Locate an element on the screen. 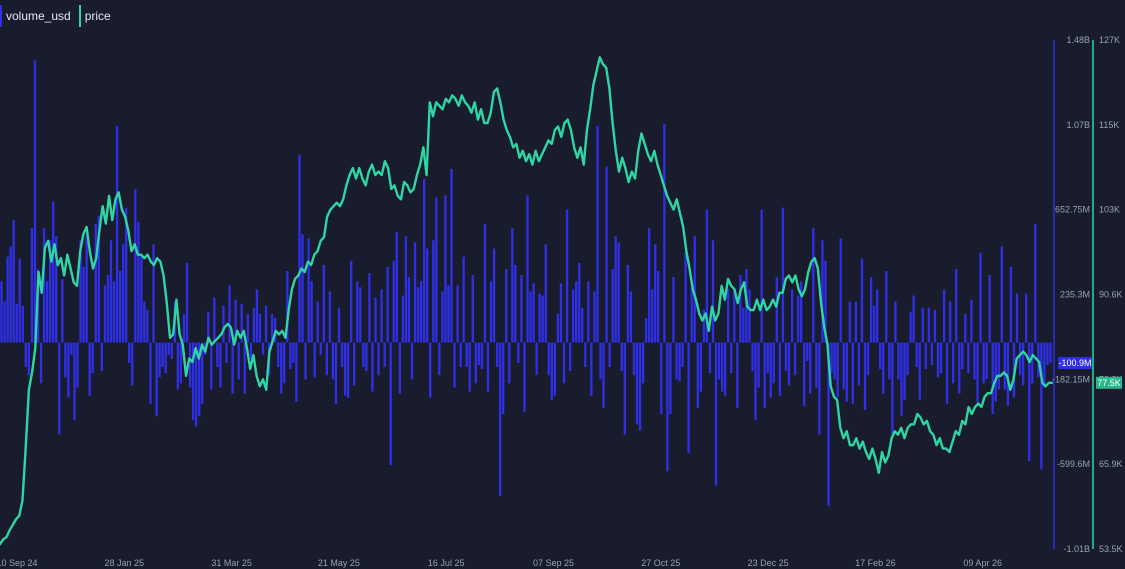  volume-tick-label: 1.48B is located at coordinates (1078, 40).